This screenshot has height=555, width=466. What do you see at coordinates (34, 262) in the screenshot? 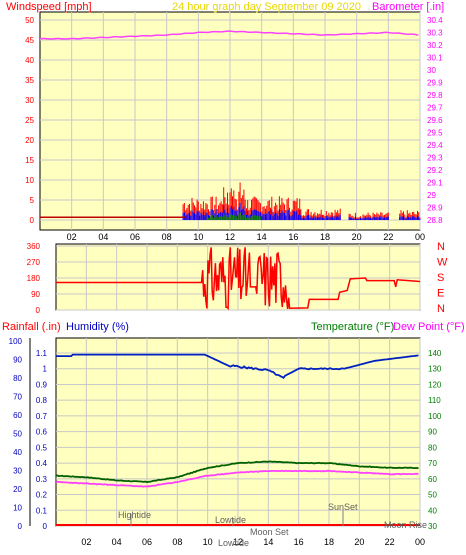
I see `dir-tick-label: 270` at bounding box center [34, 262].